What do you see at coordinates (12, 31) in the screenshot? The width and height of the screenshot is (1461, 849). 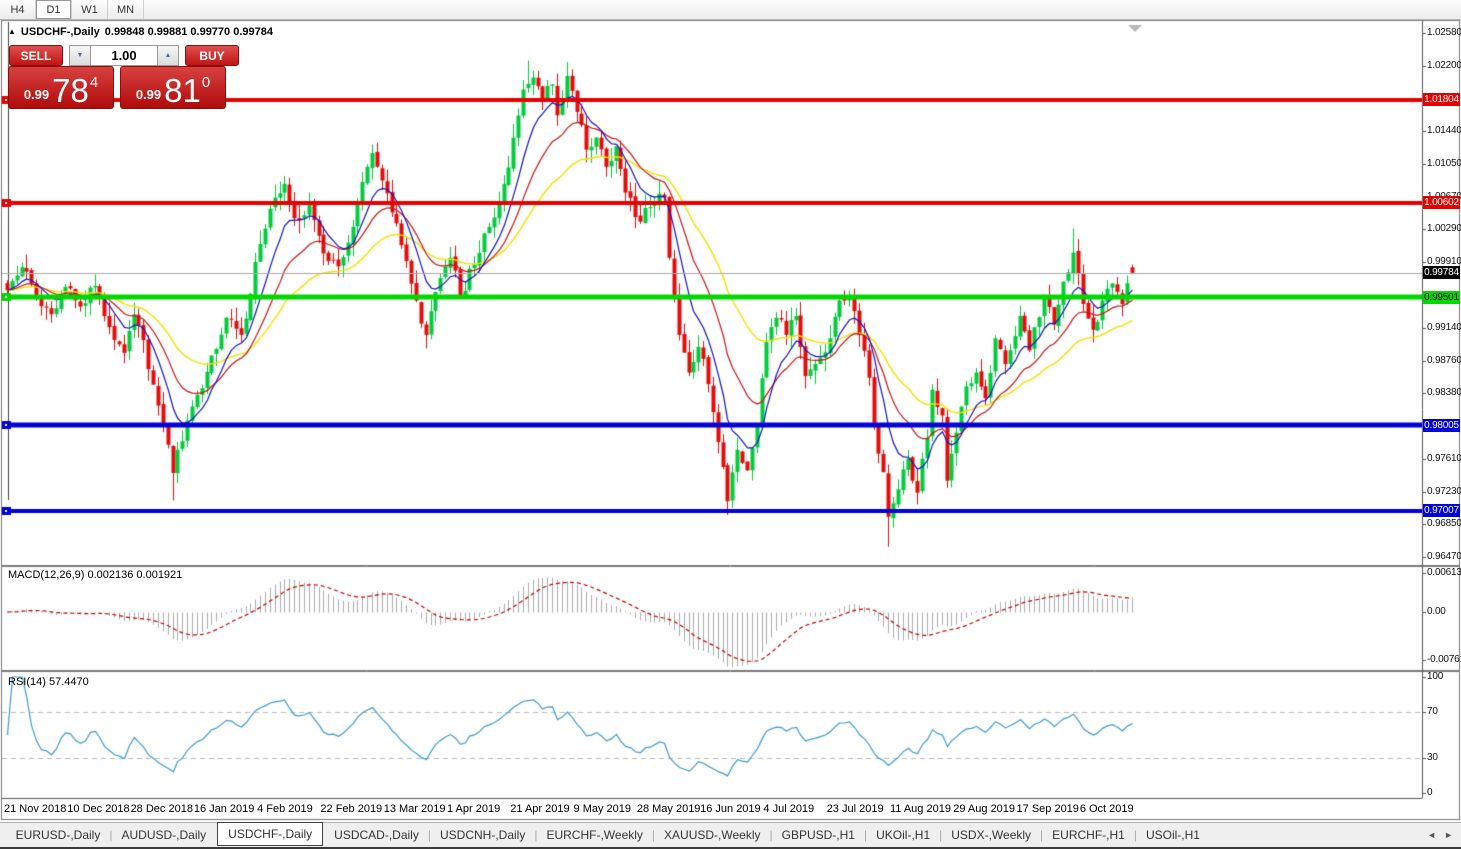 I see `panel-collapse-icon: ▲` at bounding box center [12, 31].